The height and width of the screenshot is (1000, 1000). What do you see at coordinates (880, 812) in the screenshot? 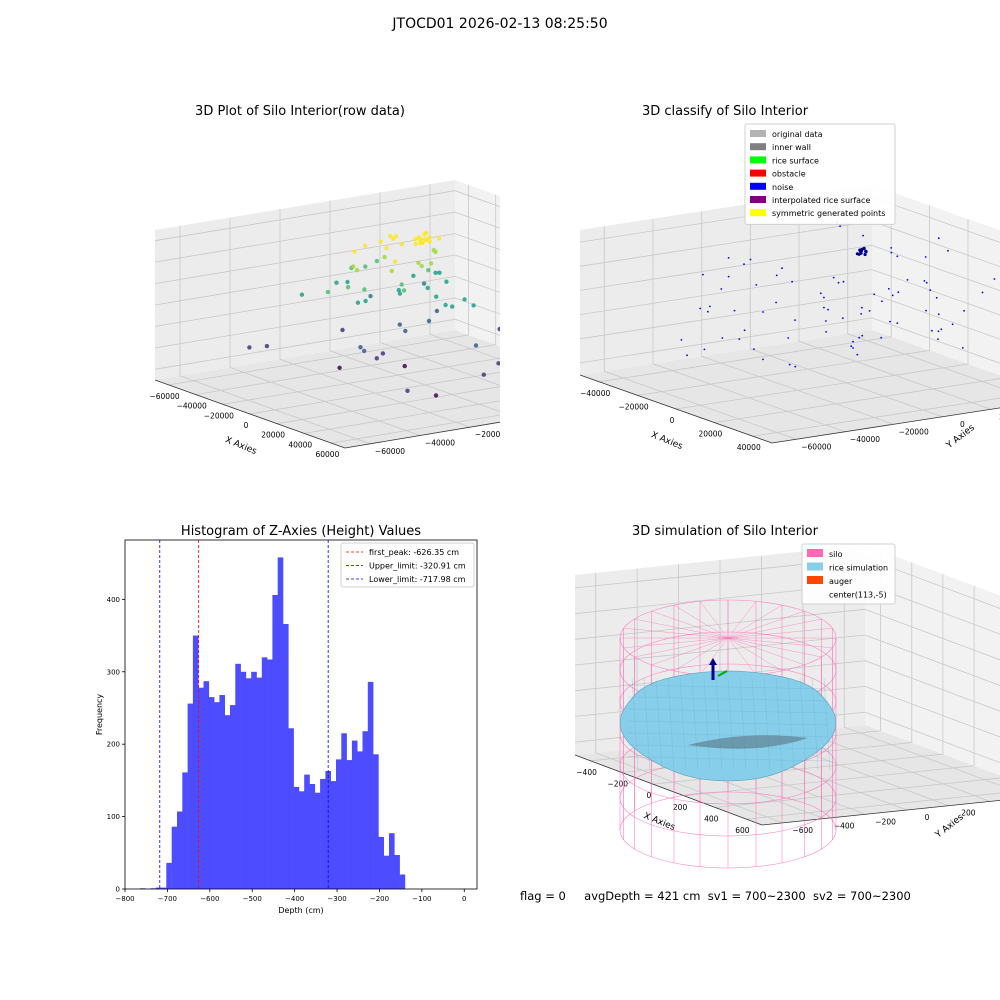
I see `y-axis-line` at bounding box center [880, 812].